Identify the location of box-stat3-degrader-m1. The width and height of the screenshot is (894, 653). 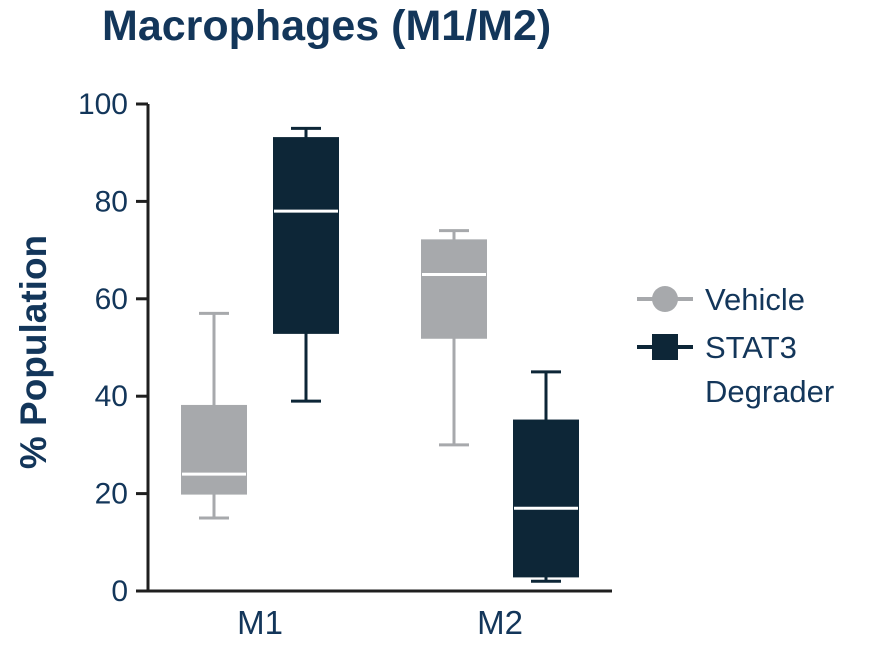
(306, 235).